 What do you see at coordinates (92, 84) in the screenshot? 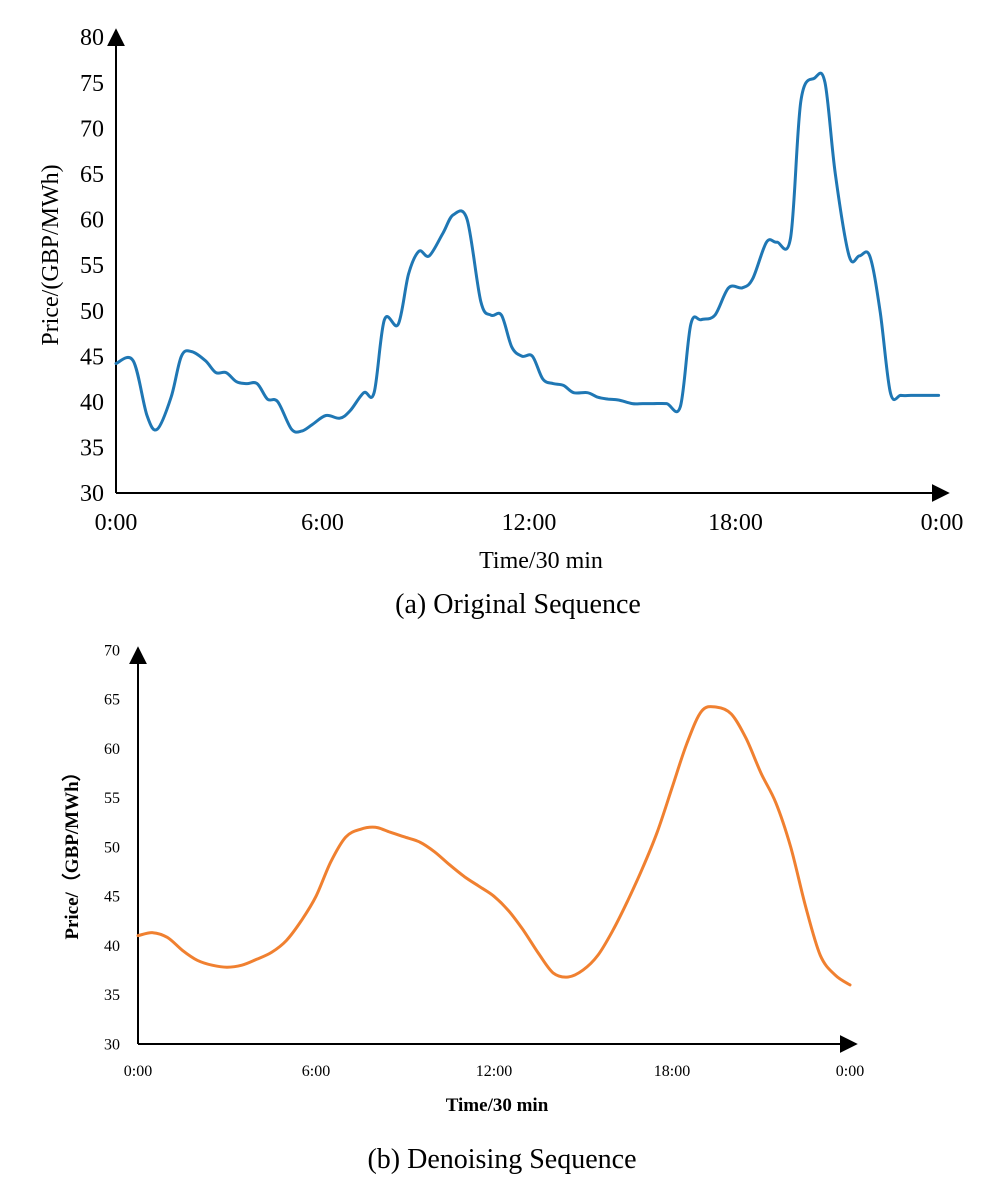
I see `chart-a-ytick-label: 75` at bounding box center [92, 84].